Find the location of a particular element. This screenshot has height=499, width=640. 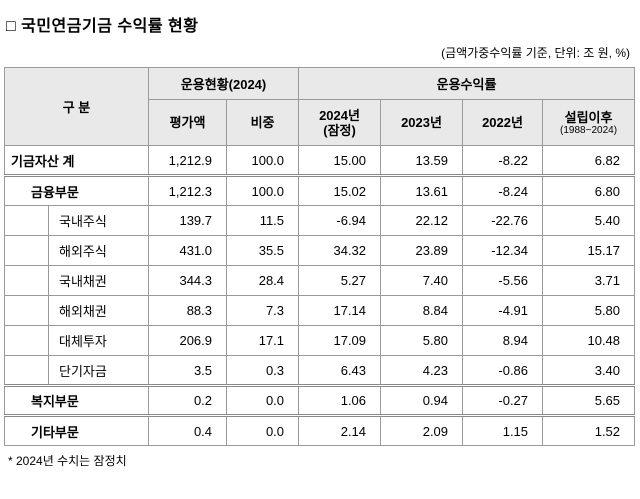

value-cell: 206.9 is located at coordinates (188, 340).